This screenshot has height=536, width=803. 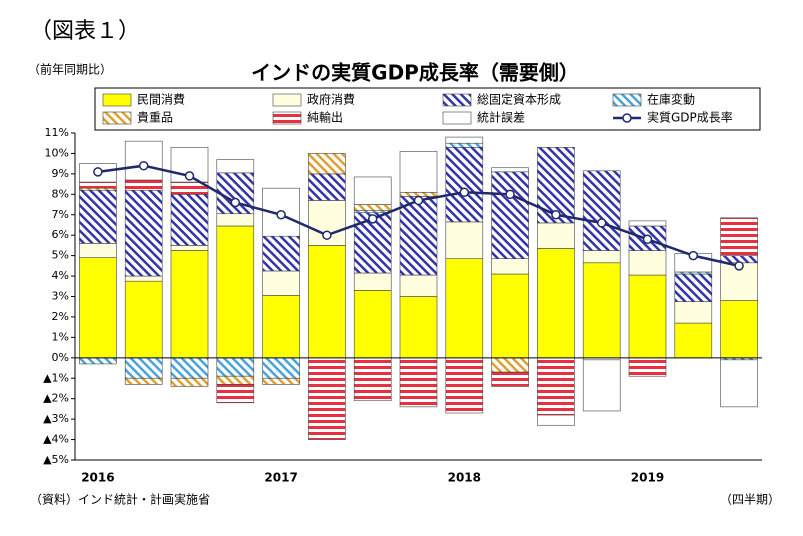 I want to click on source: （資料）インド統計・計画実施省, so click(x=120, y=499).